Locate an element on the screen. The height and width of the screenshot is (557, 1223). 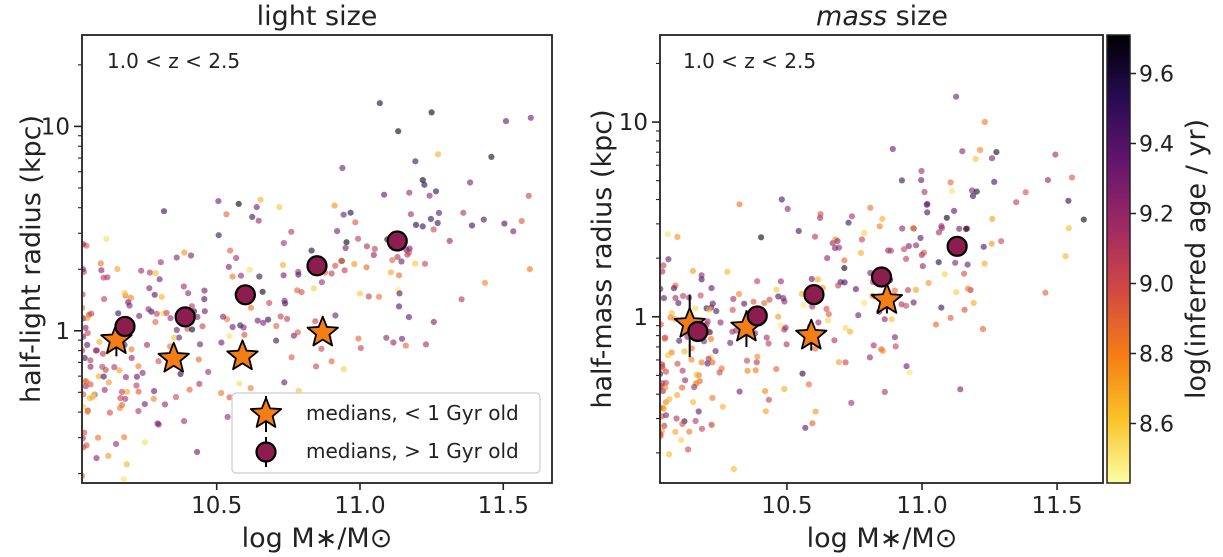
y-tick-label: 10 is located at coordinates (633, 123).